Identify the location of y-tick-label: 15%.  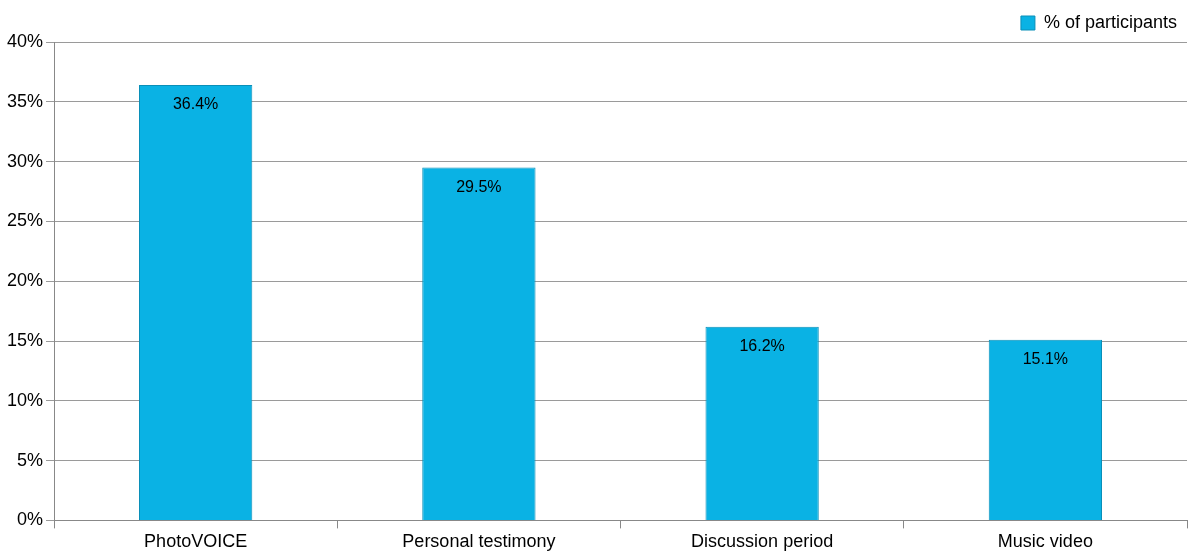
(25, 339).